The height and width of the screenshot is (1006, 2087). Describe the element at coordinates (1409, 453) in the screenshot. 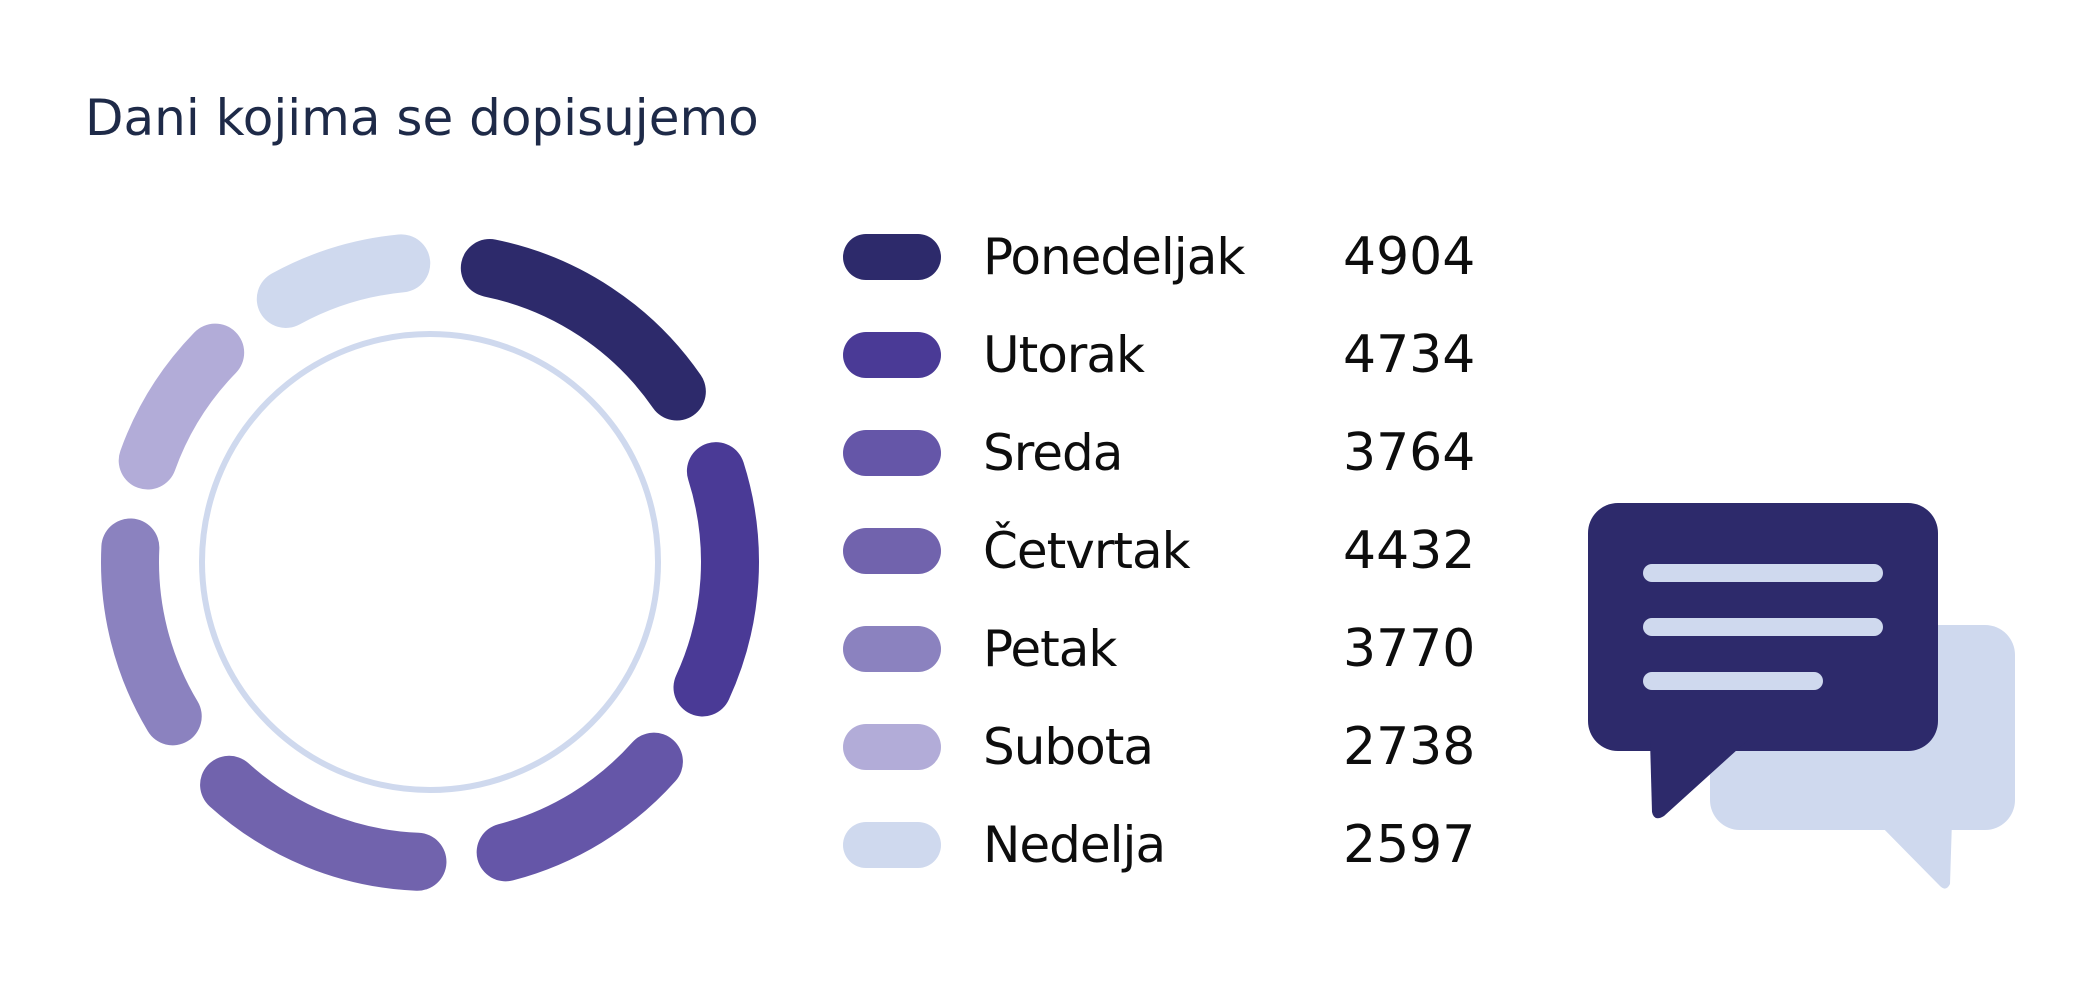

I see `legend-value: 3764` at that location.